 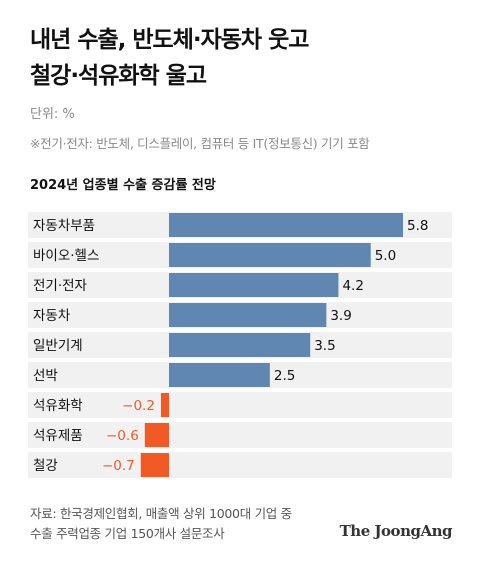 I want to click on category-label: 선박, so click(x=45, y=376).